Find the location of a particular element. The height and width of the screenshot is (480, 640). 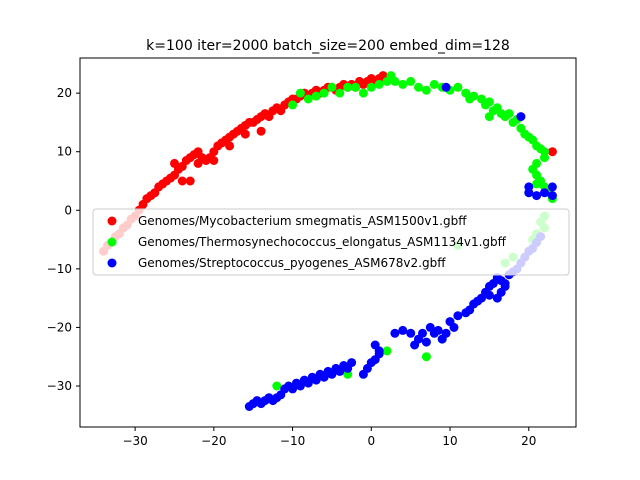

legend-box is located at coordinates (331, 242).